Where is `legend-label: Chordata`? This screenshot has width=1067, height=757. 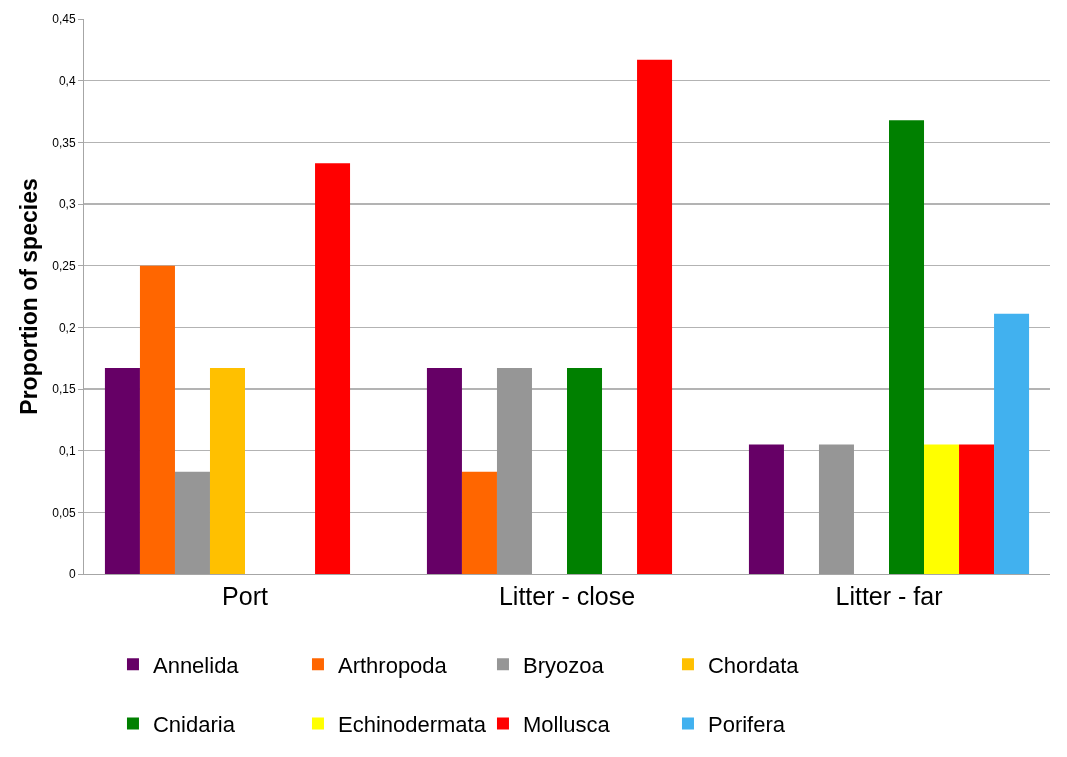 legend-label: Chordata is located at coordinates (753, 665).